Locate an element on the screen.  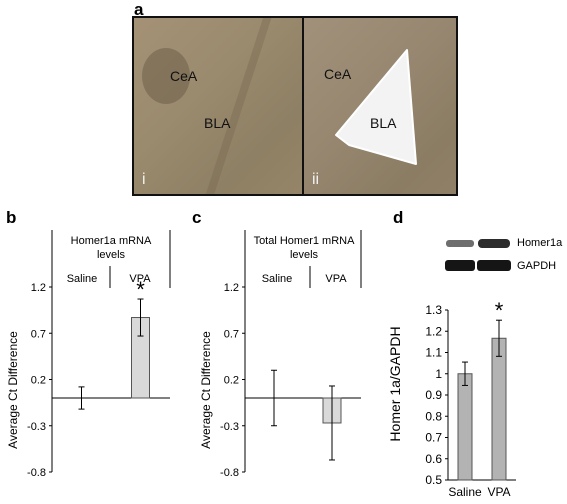
chart-d-tick-label: 1.3 is located at coordinates (433, 310).